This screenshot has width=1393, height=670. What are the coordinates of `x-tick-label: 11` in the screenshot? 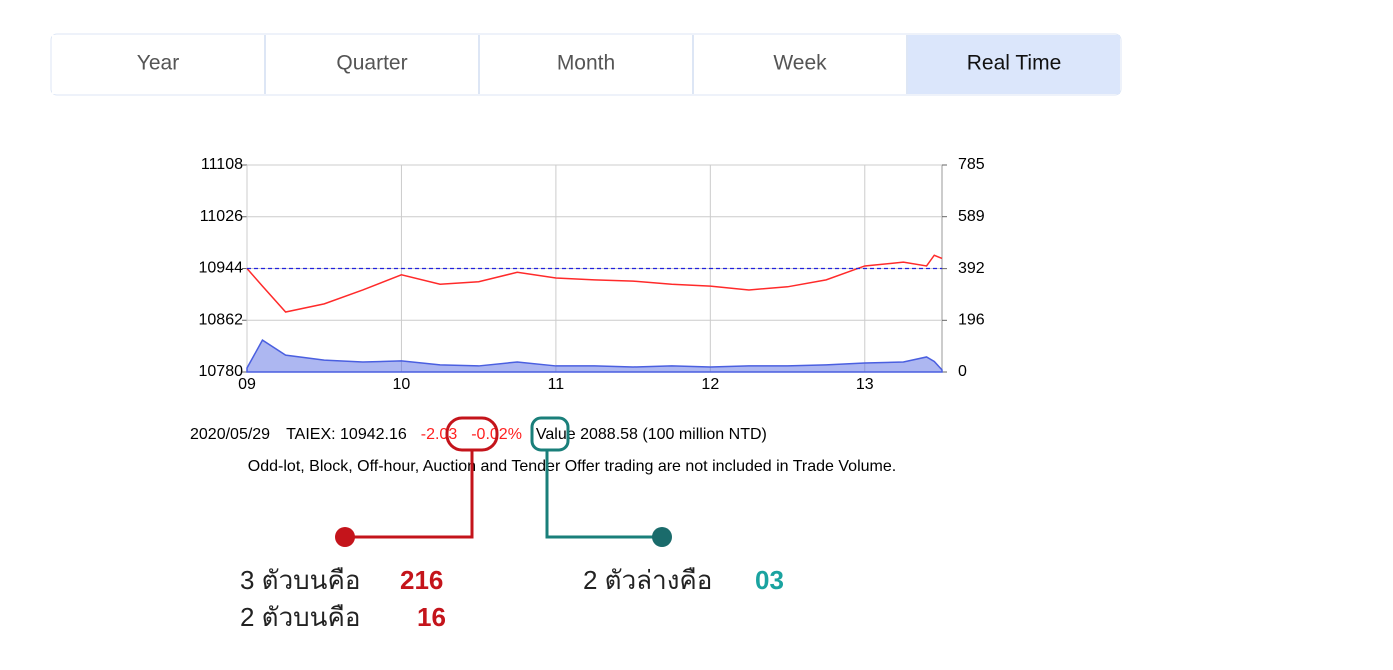 It's located at (556, 384).